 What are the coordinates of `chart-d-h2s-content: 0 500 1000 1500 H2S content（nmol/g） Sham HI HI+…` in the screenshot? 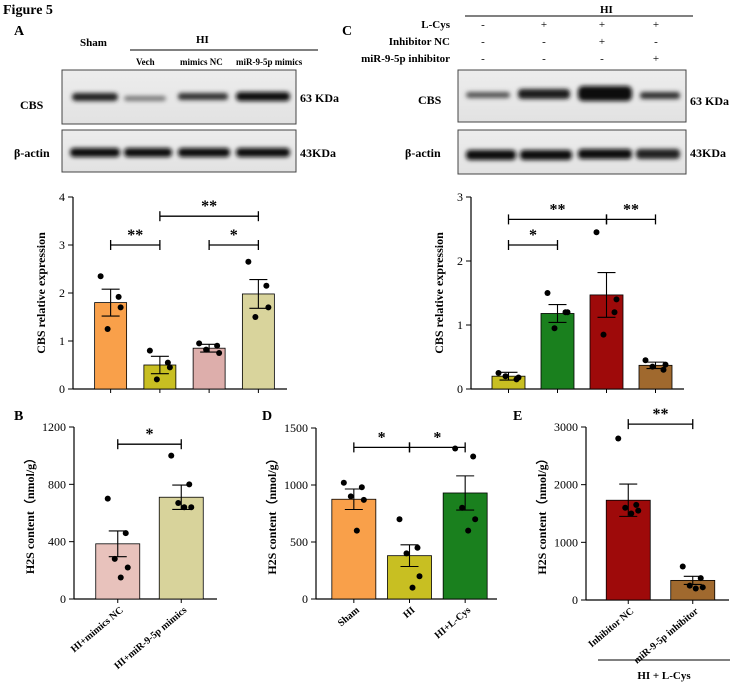 It's located at (380, 531).